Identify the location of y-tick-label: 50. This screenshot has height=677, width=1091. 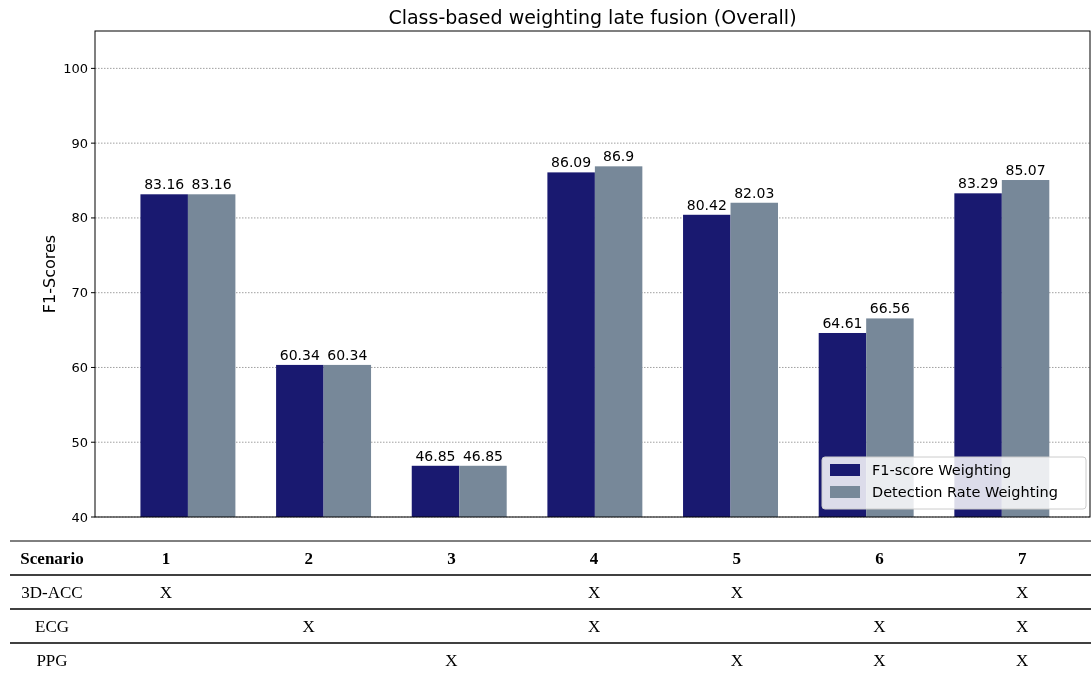
(79, 442).